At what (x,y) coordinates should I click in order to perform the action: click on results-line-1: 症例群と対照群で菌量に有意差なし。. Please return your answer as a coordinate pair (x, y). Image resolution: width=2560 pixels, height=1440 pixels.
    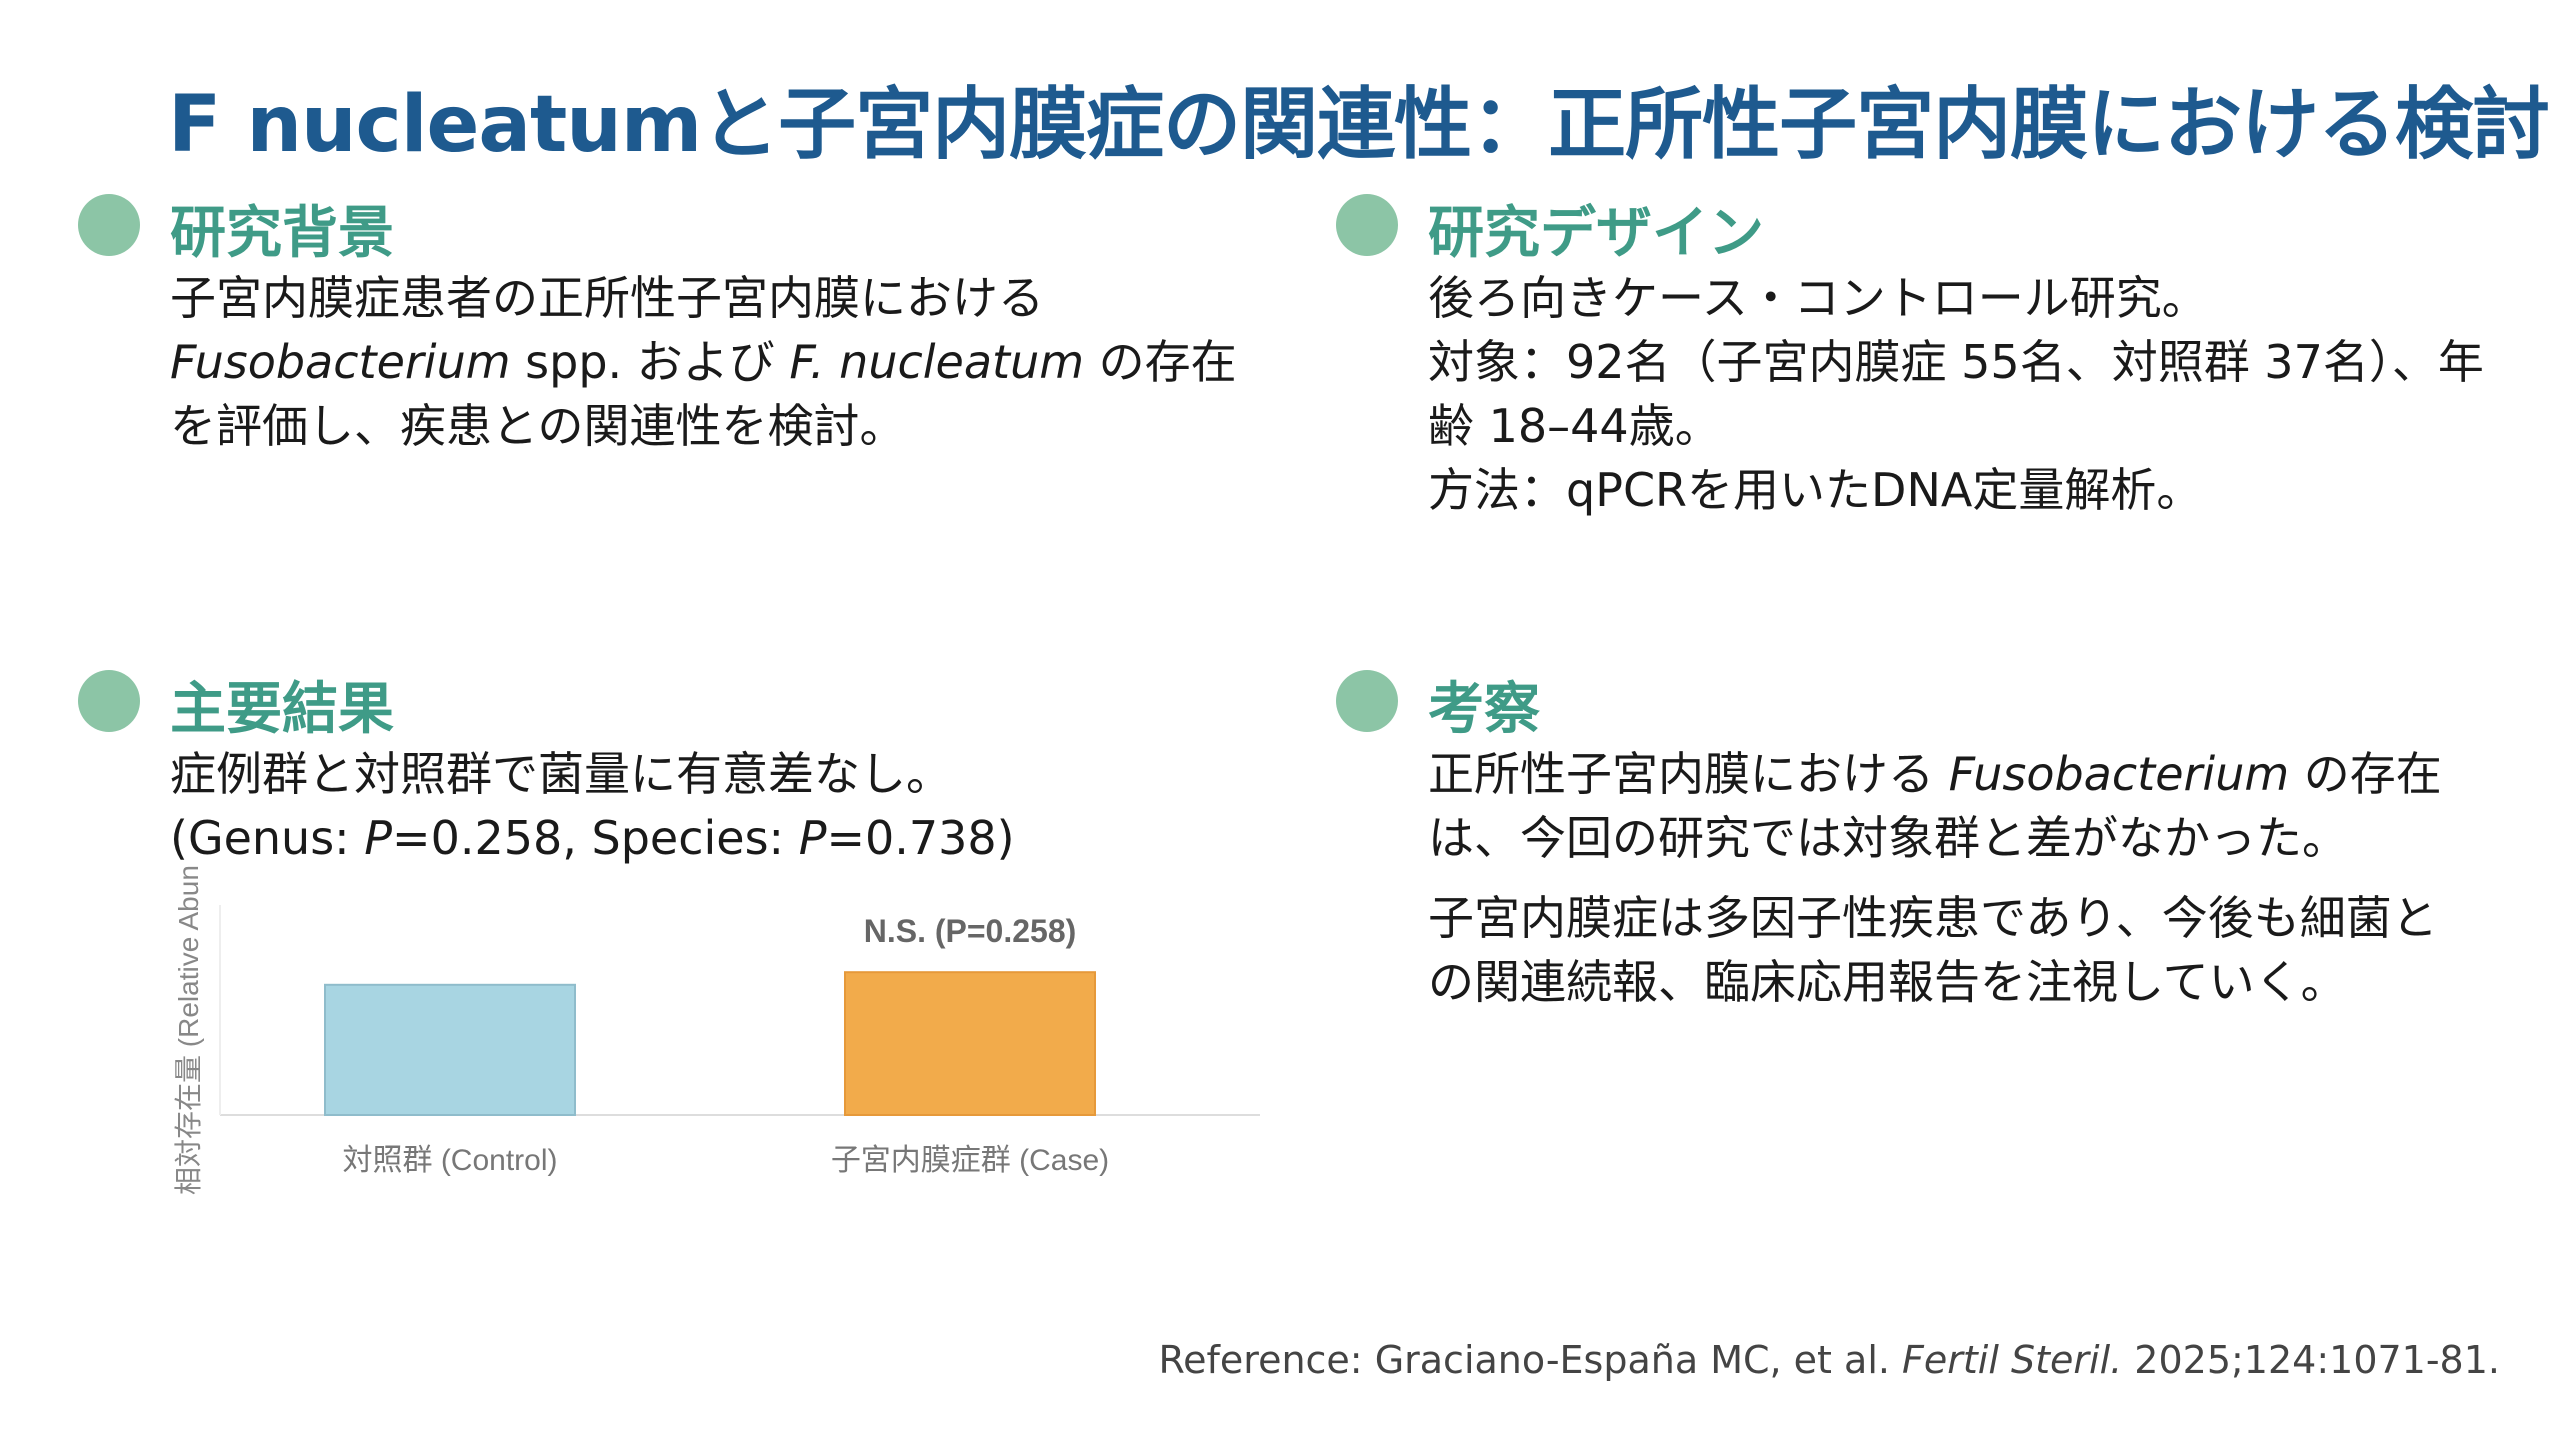
    Looking at the image, I should click on (561, 774).